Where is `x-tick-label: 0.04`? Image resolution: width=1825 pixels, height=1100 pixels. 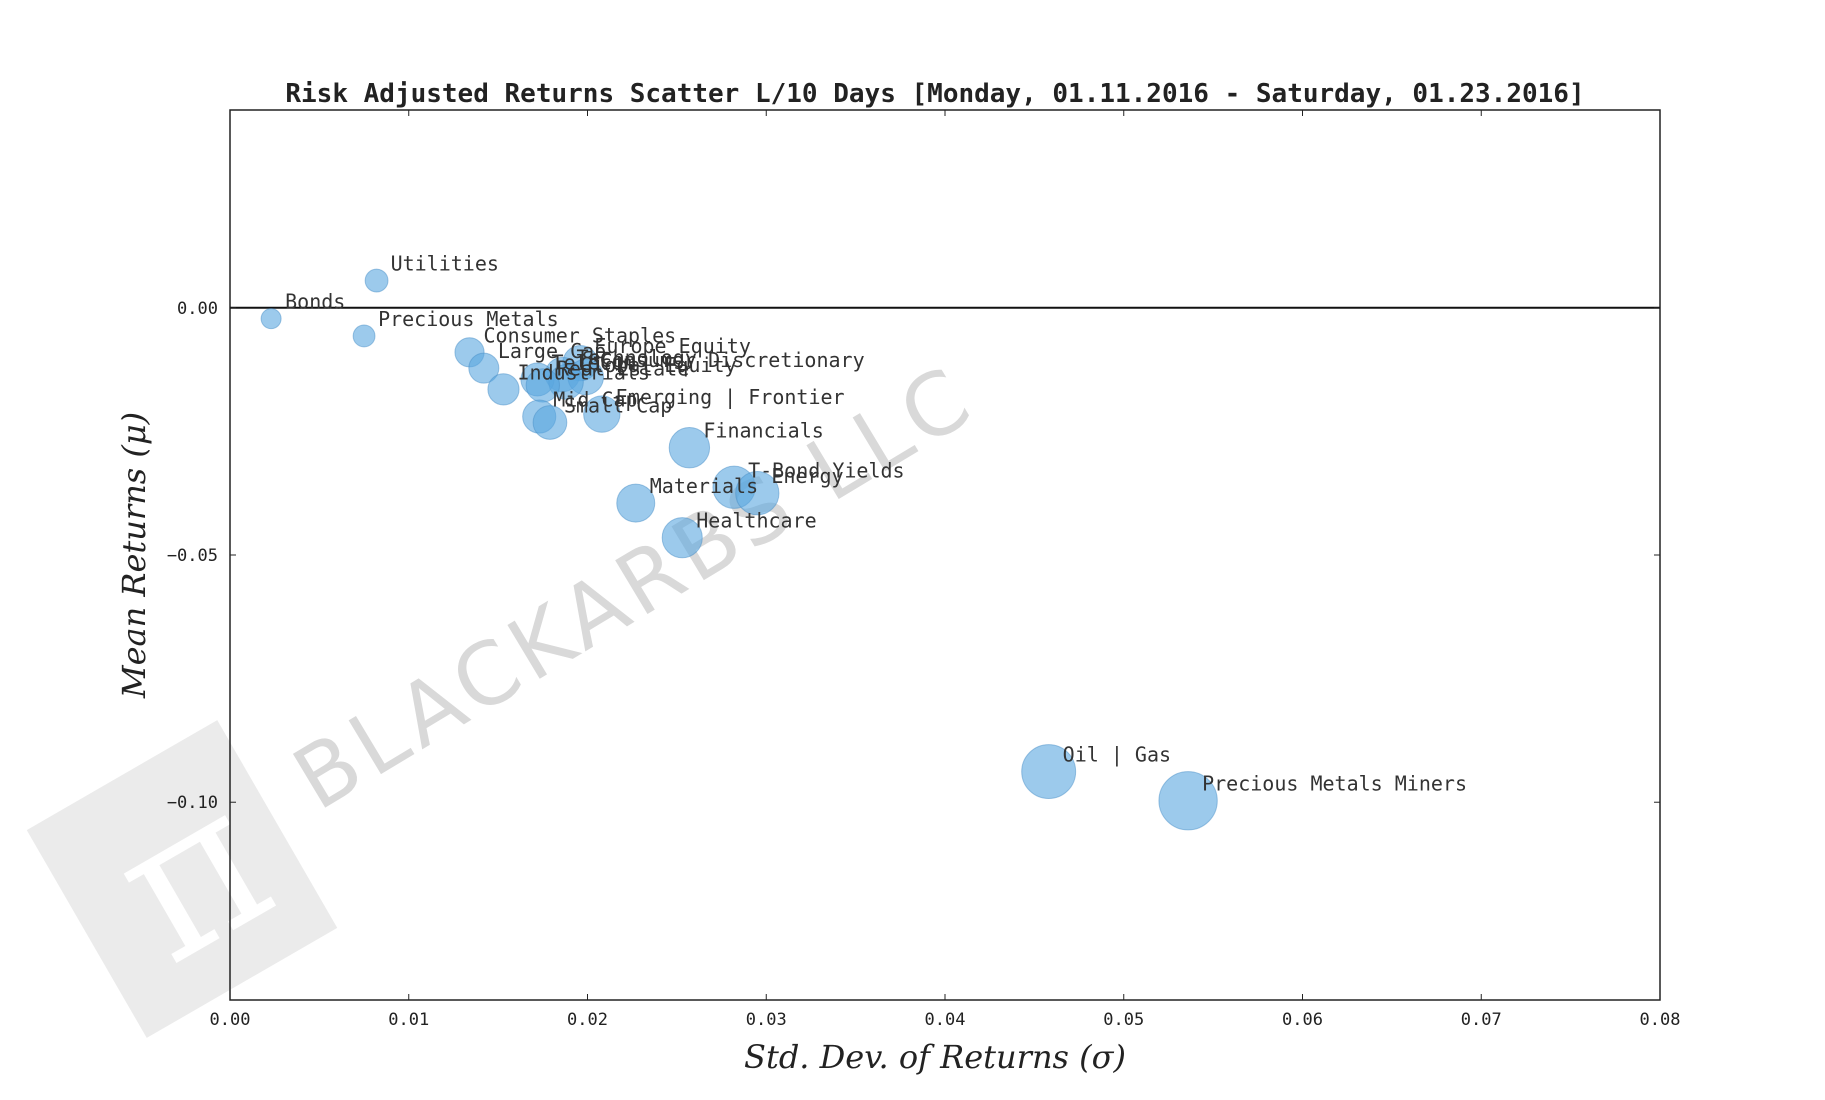
x-tick-label: 0.04 is located at coordinates (945, 1020).